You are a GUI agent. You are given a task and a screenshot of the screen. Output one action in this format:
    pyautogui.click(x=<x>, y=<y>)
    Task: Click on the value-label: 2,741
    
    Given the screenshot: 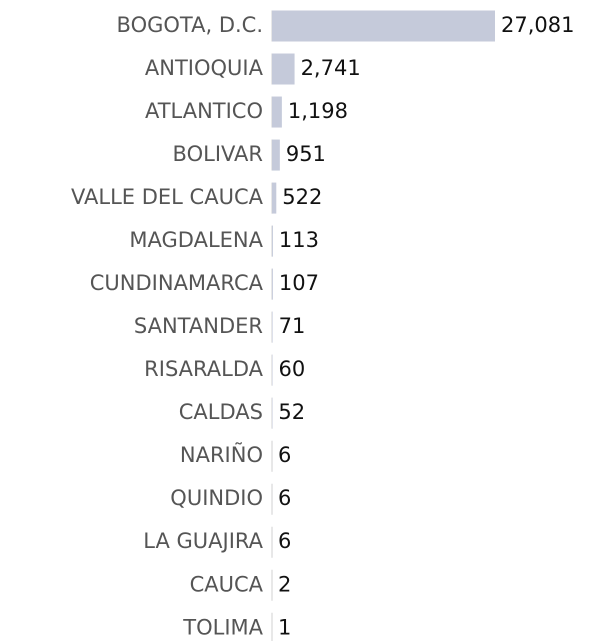 What is the action you would take?
    pyautogui.click(x=331, y=68)
    